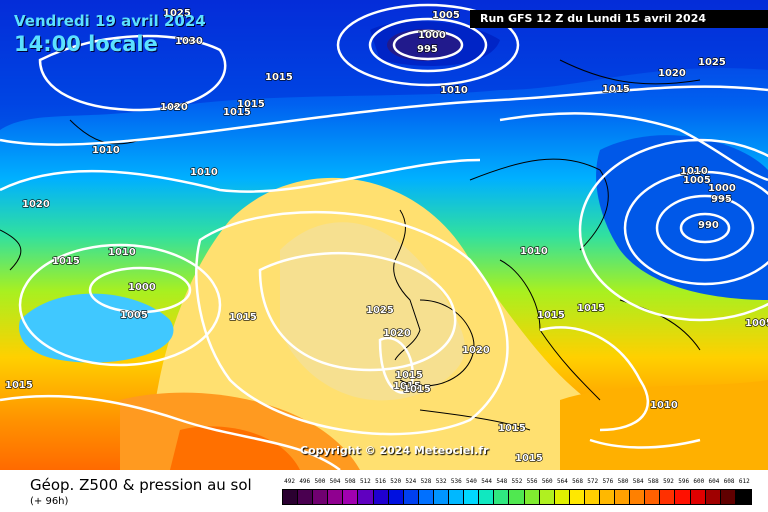 The width and height of the screenshot is (768, 512). Describe the element at coordinates (577, 481) in the screenshot. I see `scale-label: 568` at that location.